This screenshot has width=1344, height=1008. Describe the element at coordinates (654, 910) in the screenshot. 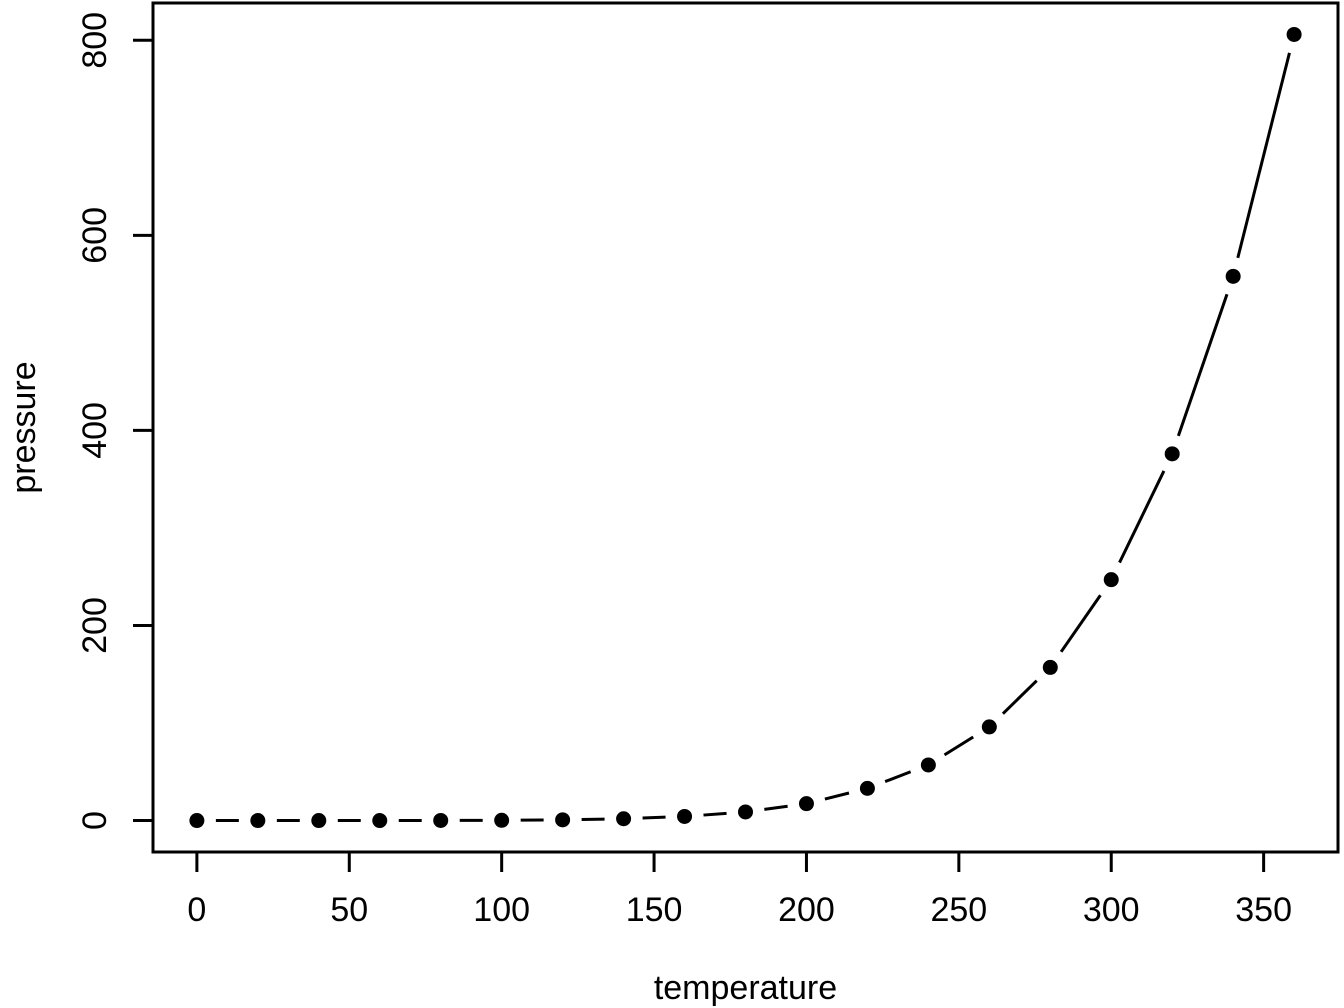

I see `x-tick-label: 150` at that location.